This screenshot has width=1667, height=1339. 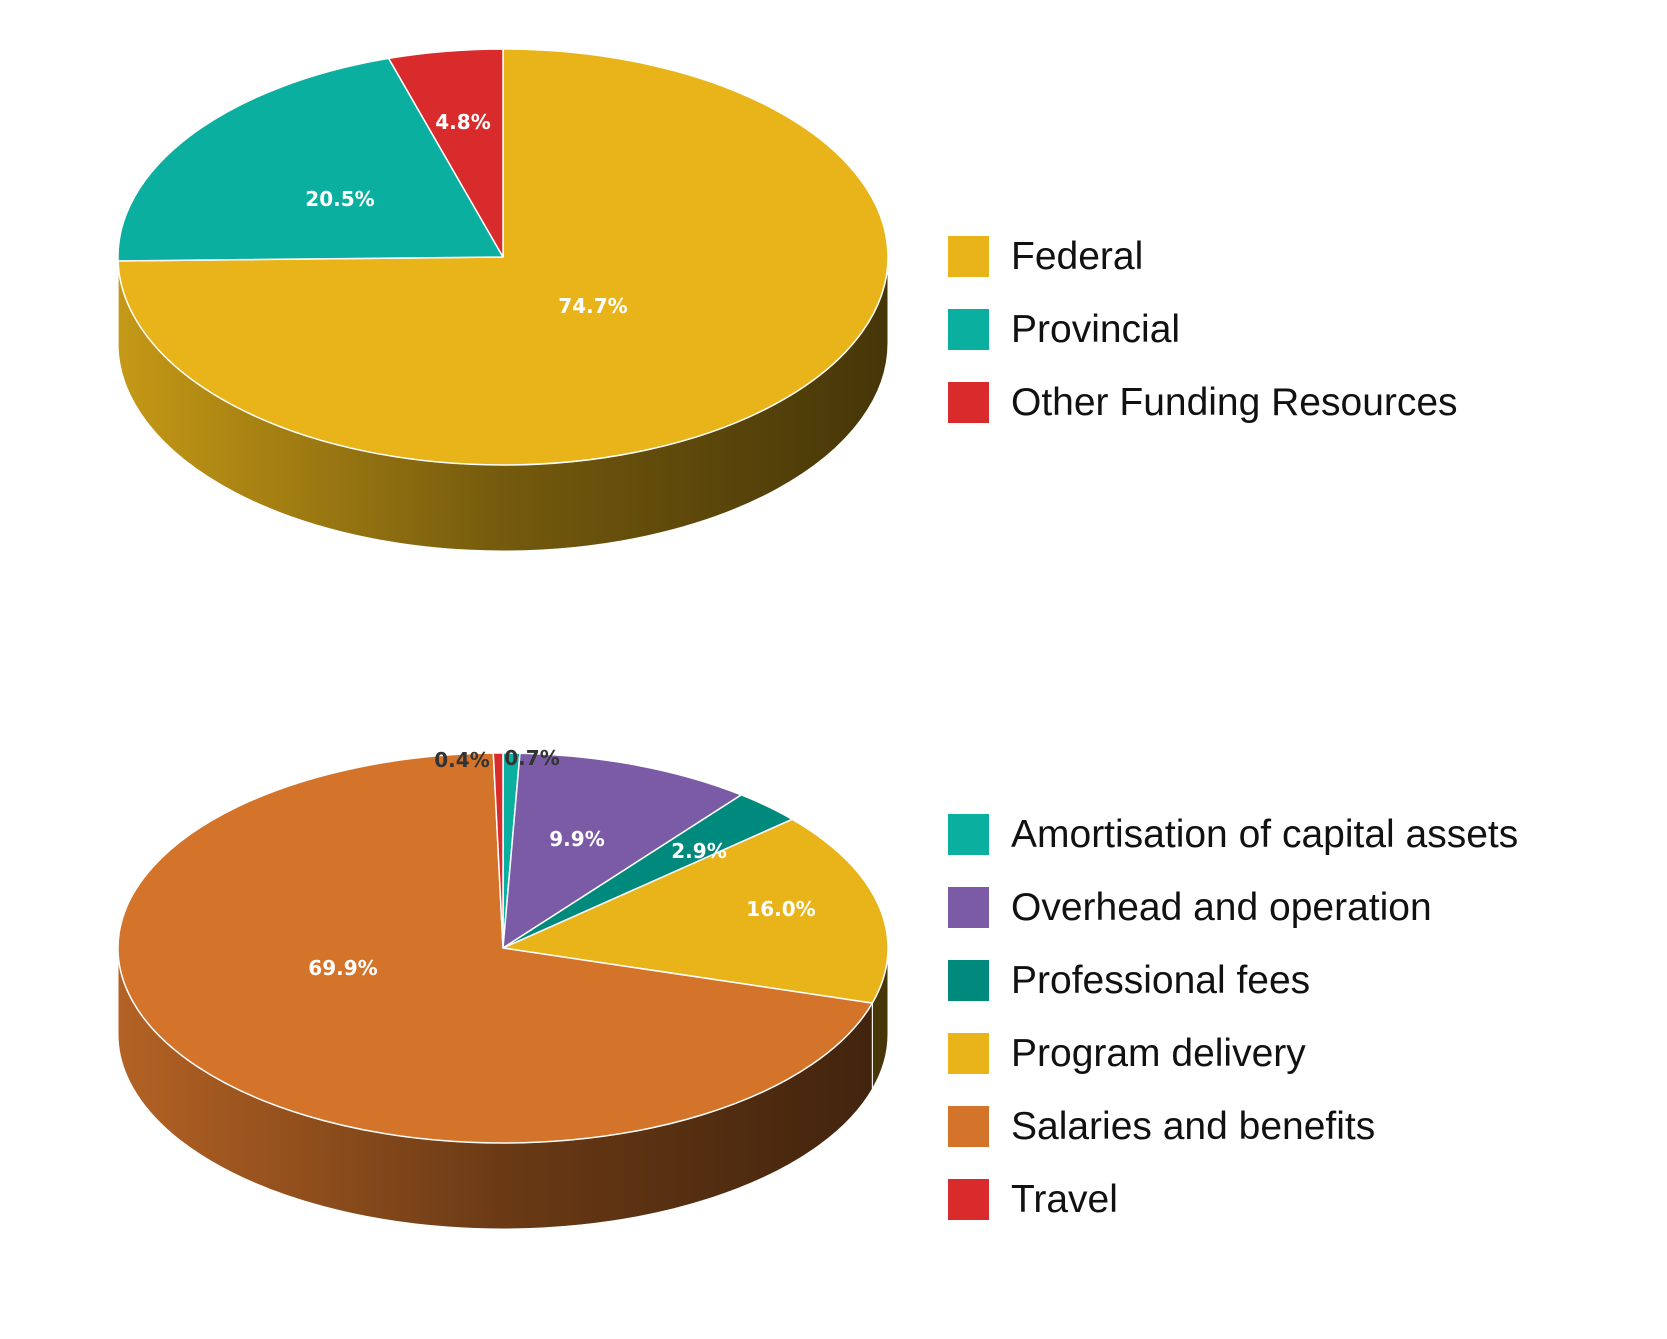 What do you see at coordinates (531, 758) in the screenshot?
I see `slice-value-label: 0.7%` at bounding box center [531, 758].